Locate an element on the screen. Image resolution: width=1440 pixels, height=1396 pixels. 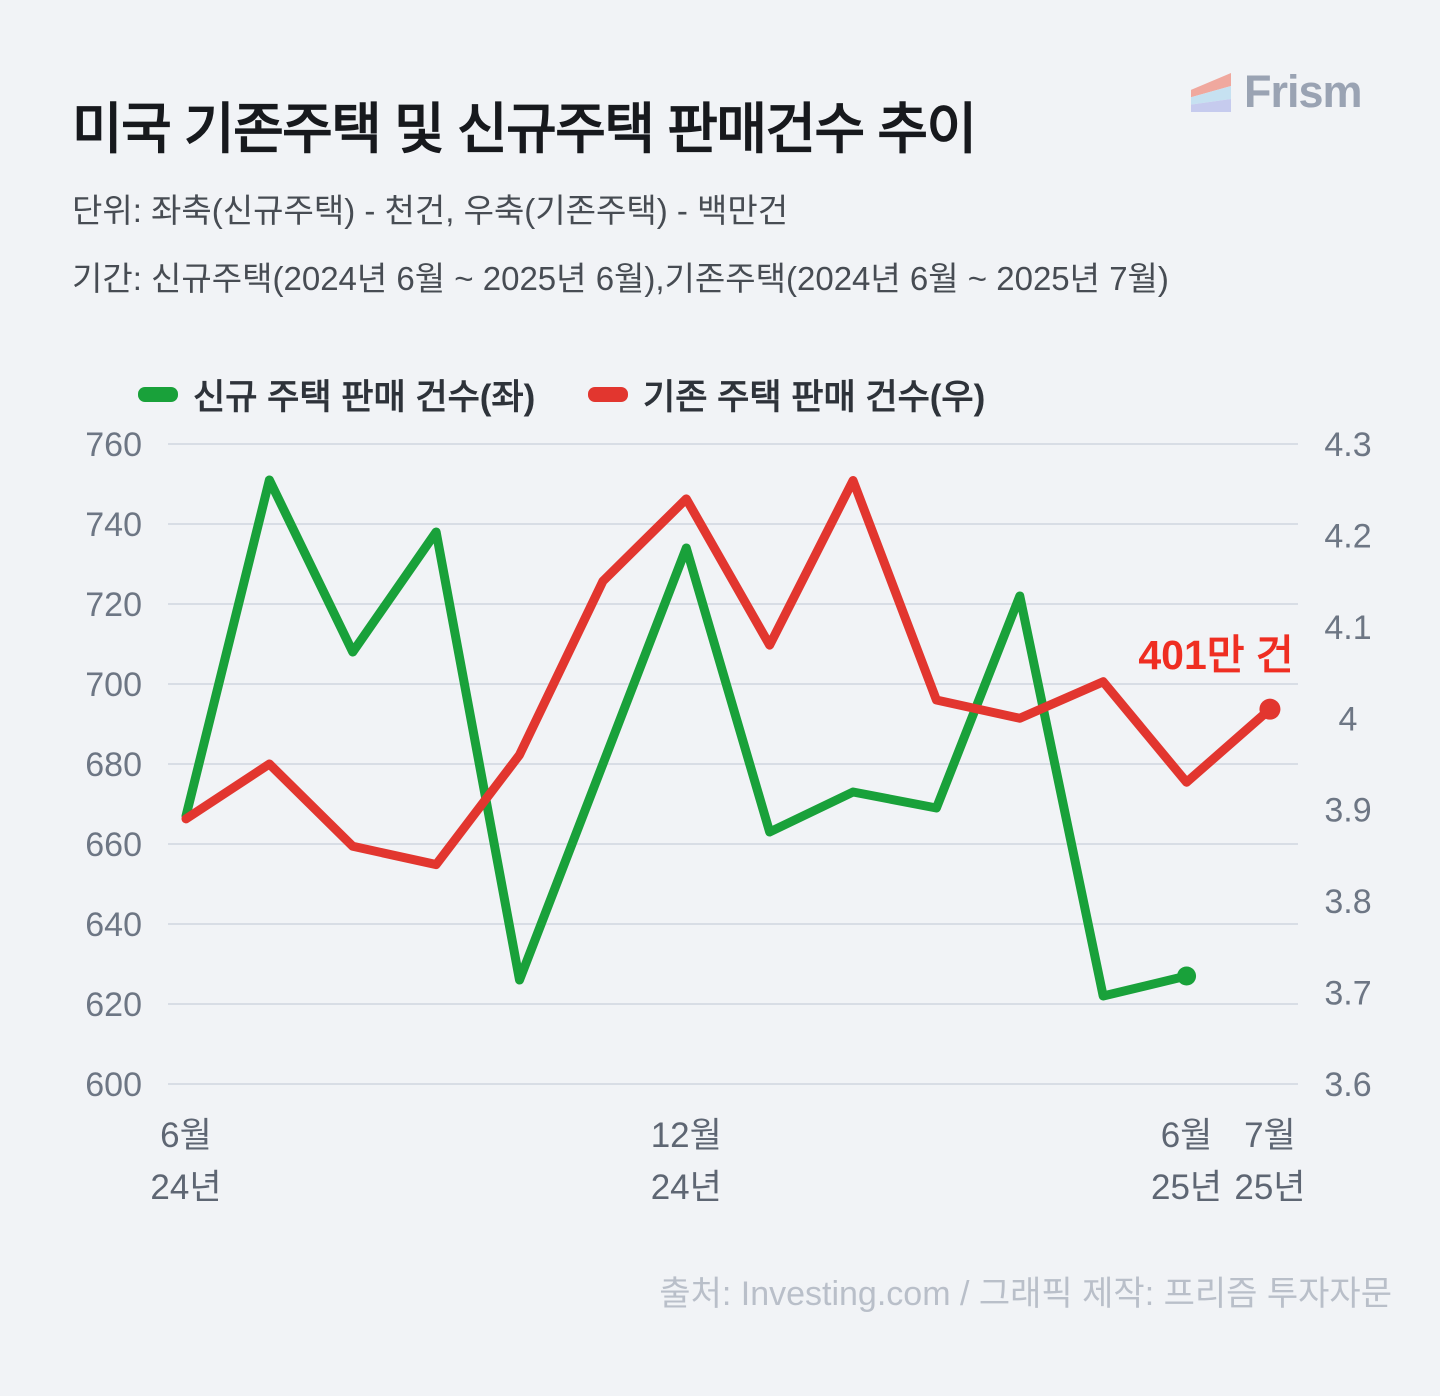
legend-item-existing-homes: 기존 주택 판매 건수(우) is located at coordinates (786, 395).